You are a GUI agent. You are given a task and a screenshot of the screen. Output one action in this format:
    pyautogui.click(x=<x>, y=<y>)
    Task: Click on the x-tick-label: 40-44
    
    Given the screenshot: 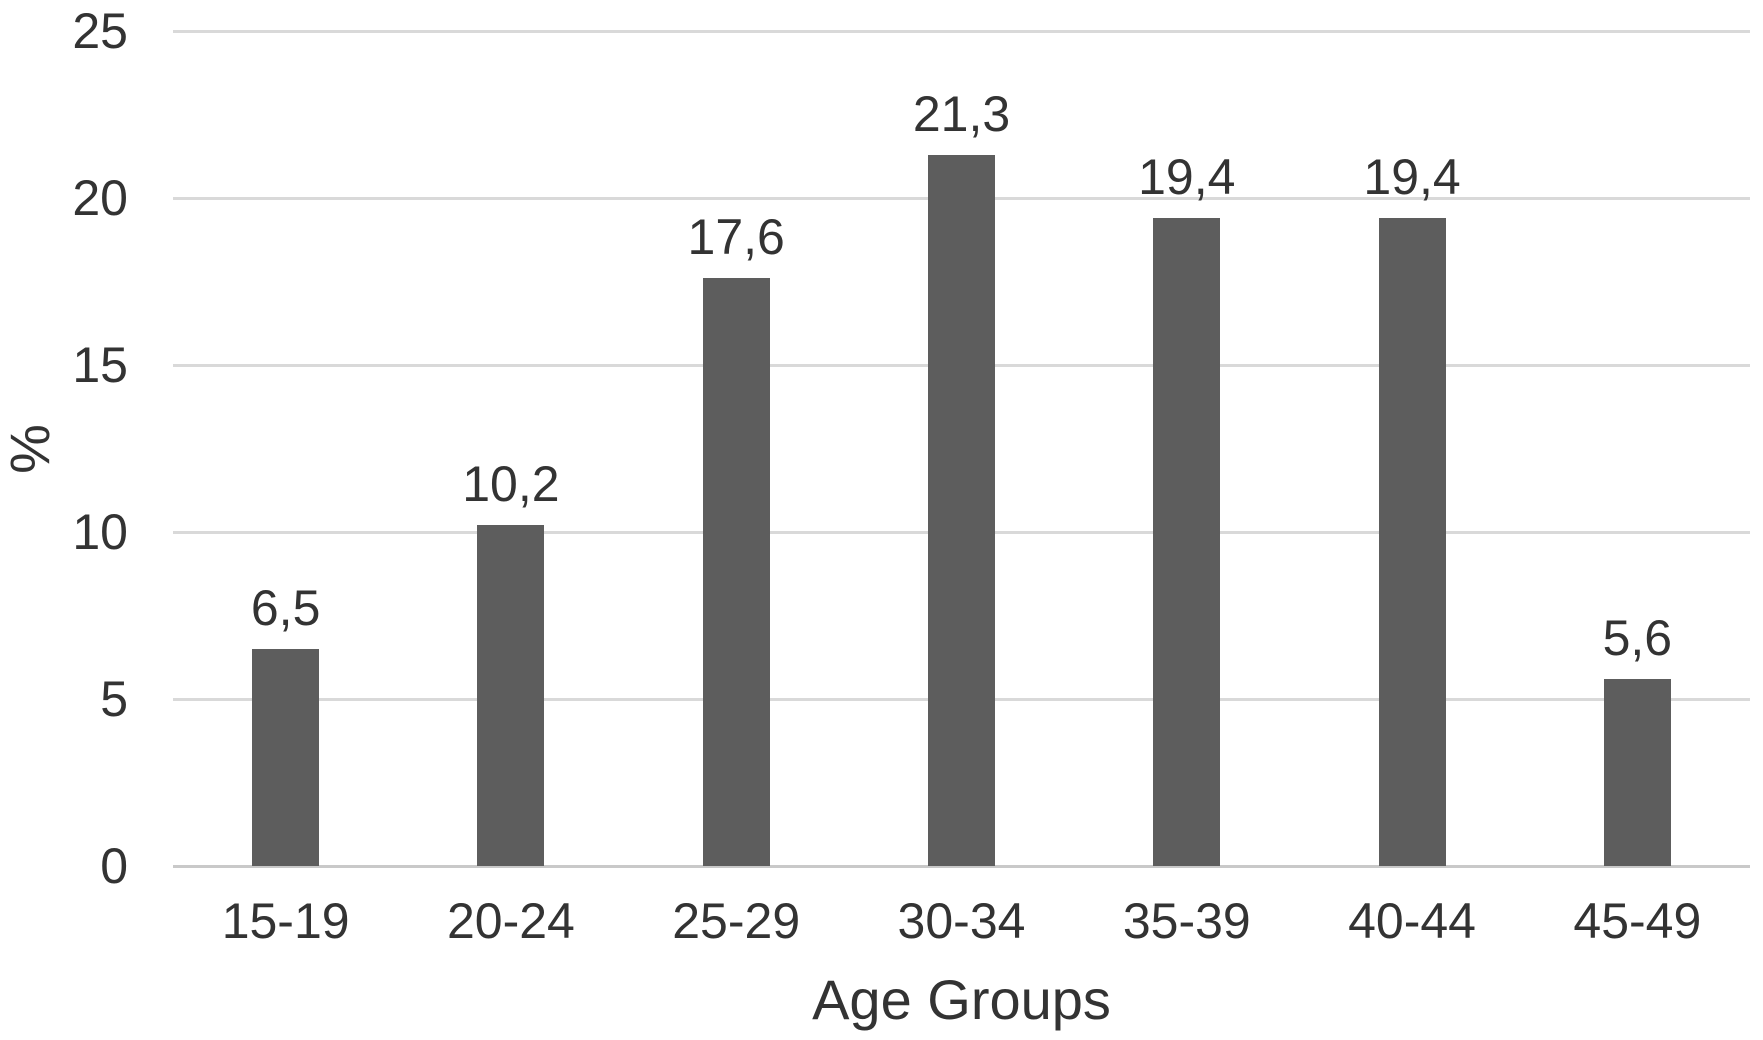 What is the action you would take?
    pyautogui.click(x=1412, y=921)
    